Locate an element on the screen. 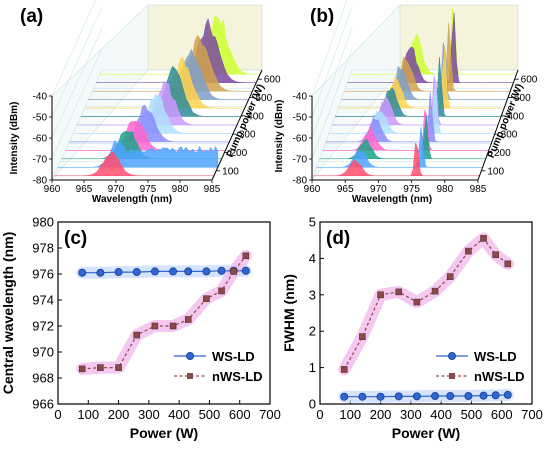  c-ytick-label: 966 is located at coordinates (43, 404).